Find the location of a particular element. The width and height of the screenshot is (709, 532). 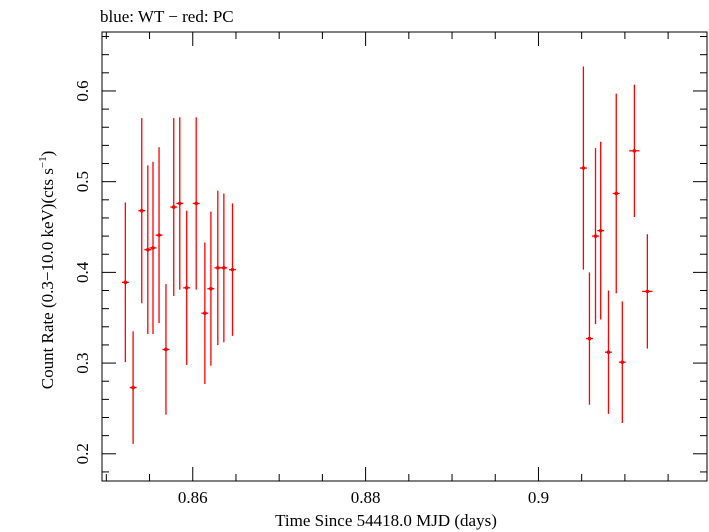

y-axis-label: Count Rate (0.3−10.0 keV)(cts s−1) is located at coordinates (47, 270).